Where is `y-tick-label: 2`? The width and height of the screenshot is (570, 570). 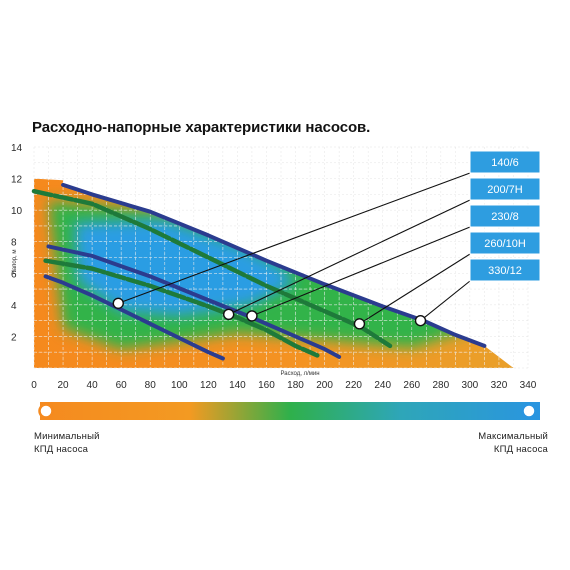 y-tick-label: 2 is located at coordinates (14, 337).